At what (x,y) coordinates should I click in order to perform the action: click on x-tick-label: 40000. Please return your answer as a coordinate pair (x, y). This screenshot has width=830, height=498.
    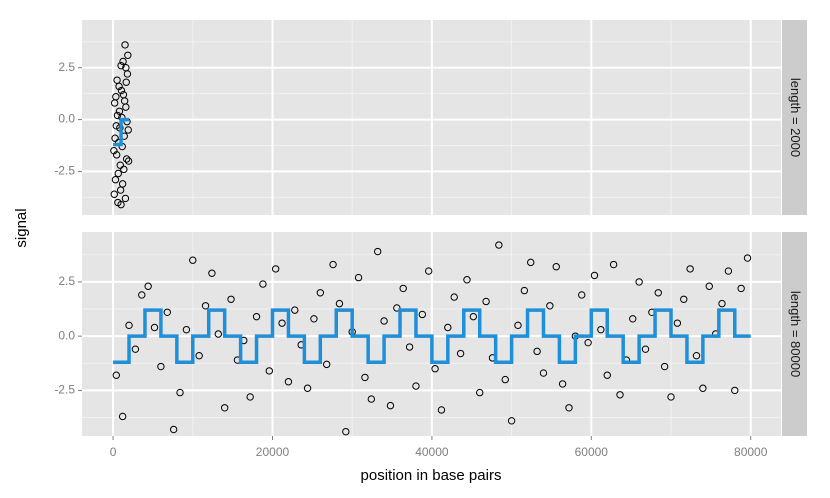
    Looking at the image, I should click on (432, 452).